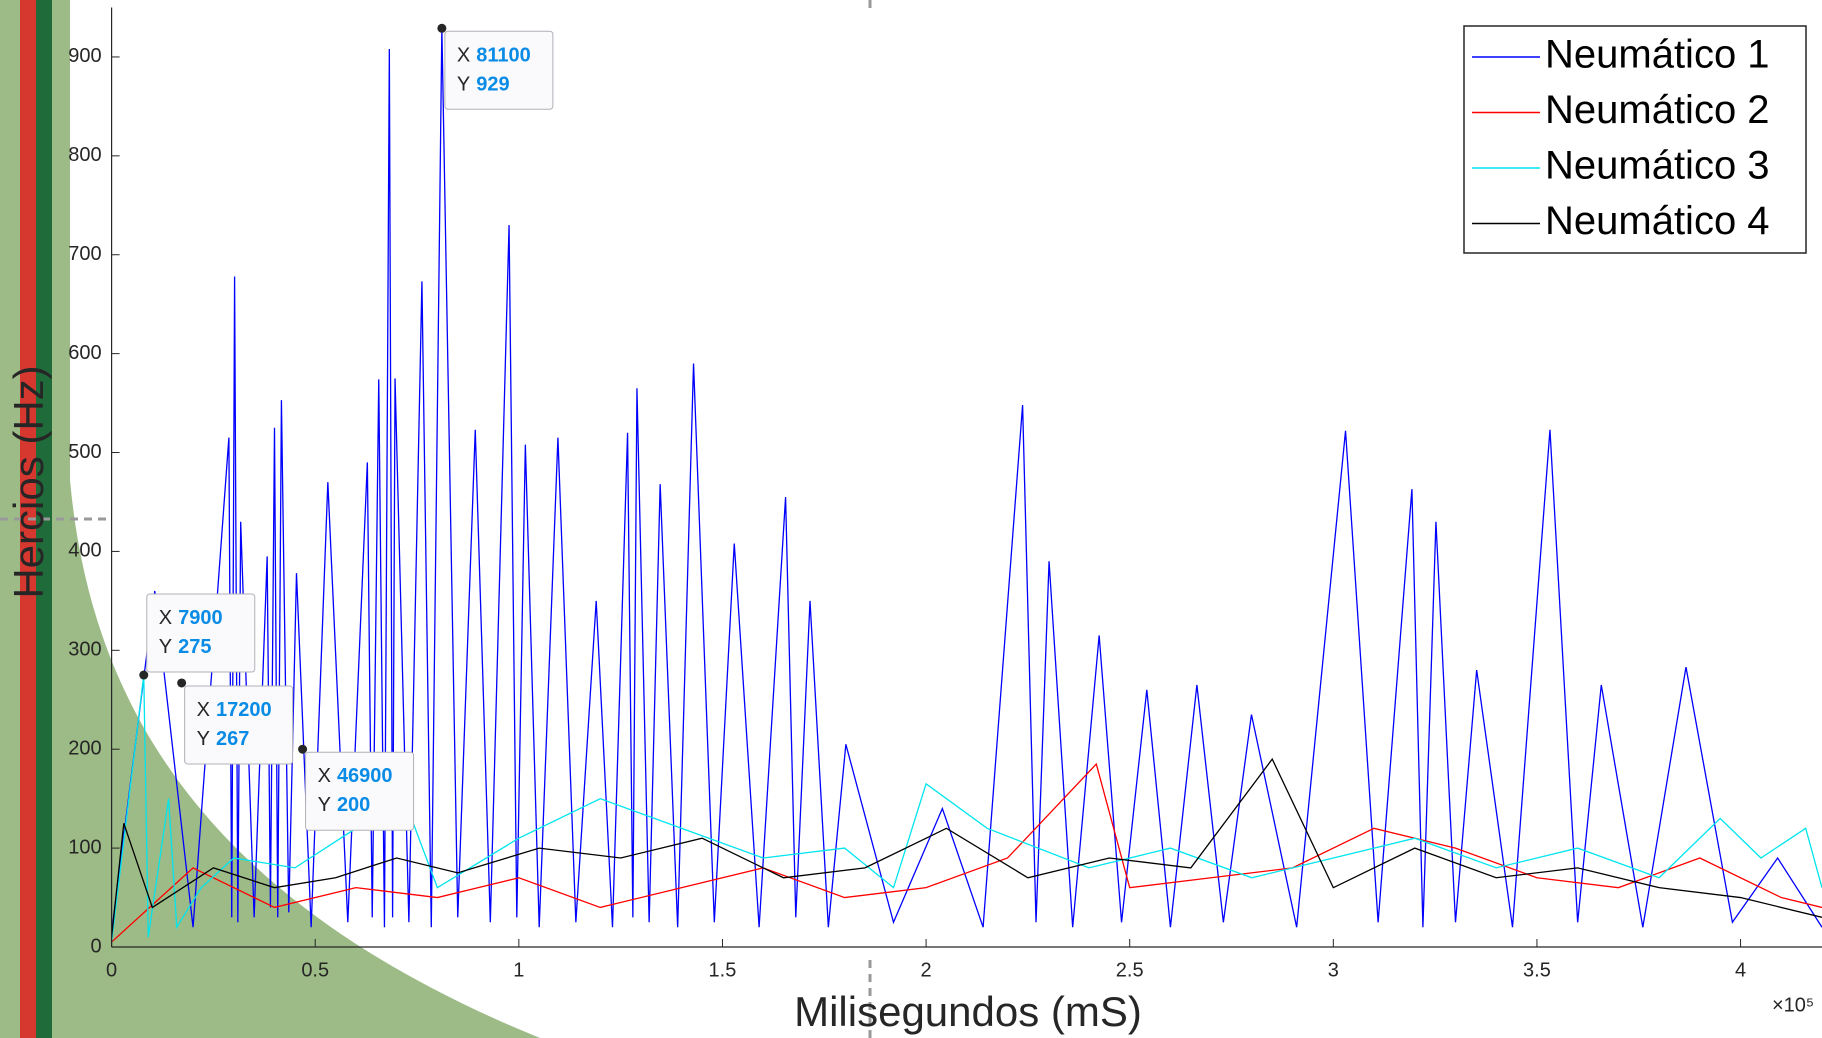 This screenshot has width=1822, height=1038. What do you see at coordinates (244, 710) in the screenshot?
I see `data-tip-x-value: 17200` at bounding box center [244, 710].